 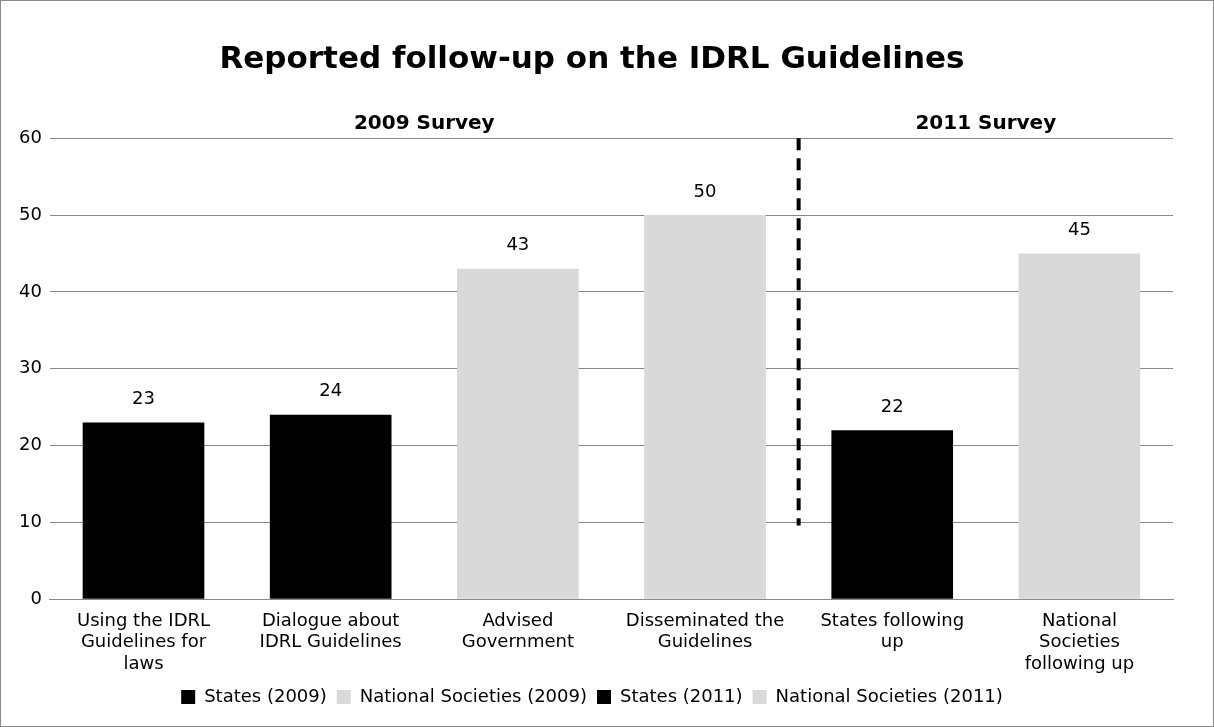 What do you see at coordinates (36, 597) in the screenshot?
I see `y-tick-label: 0` at bounding box center [36, 597].